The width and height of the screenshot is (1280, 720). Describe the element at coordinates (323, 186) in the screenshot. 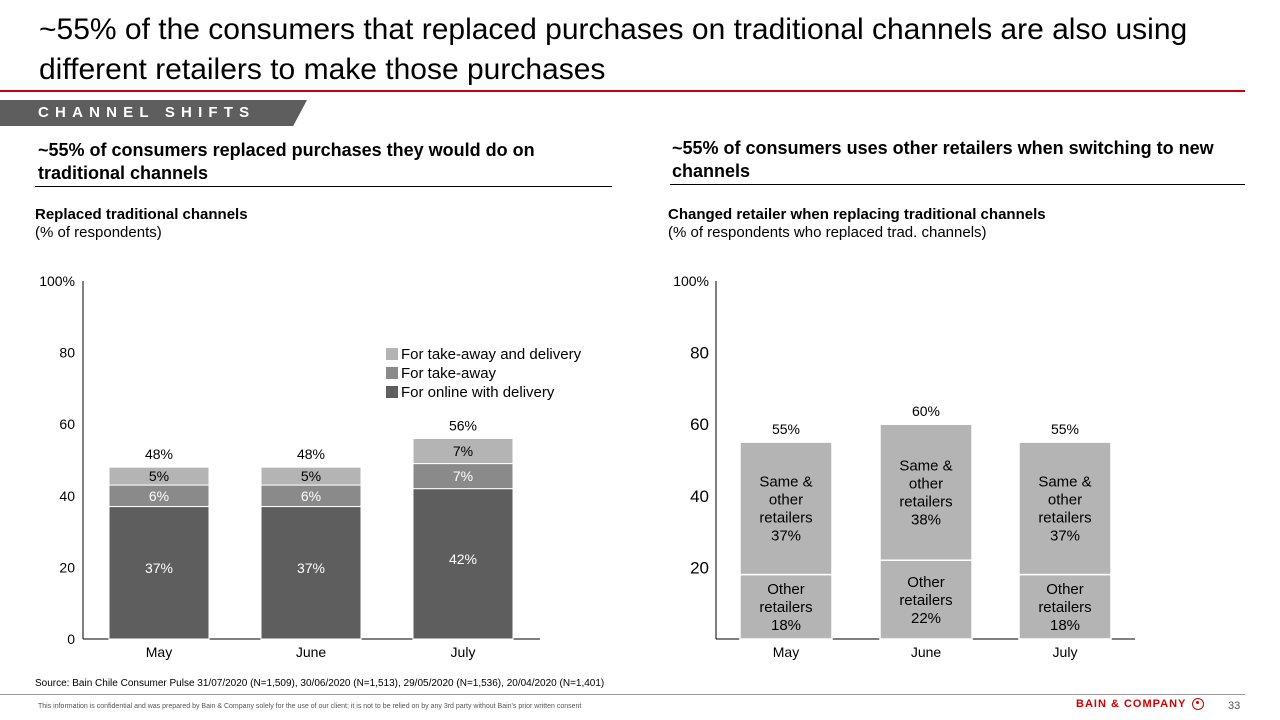

I see `left-panel-divider` at that location.